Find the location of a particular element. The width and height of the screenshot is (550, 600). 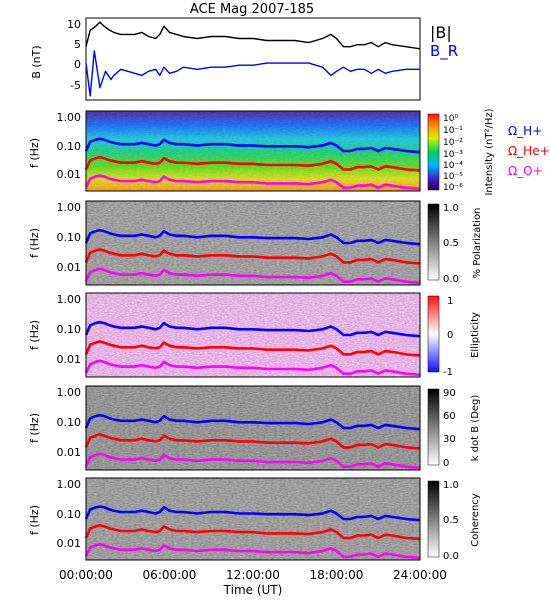

colorbar-tick: 10⁻⁵ is located at coordinates (453, 177).